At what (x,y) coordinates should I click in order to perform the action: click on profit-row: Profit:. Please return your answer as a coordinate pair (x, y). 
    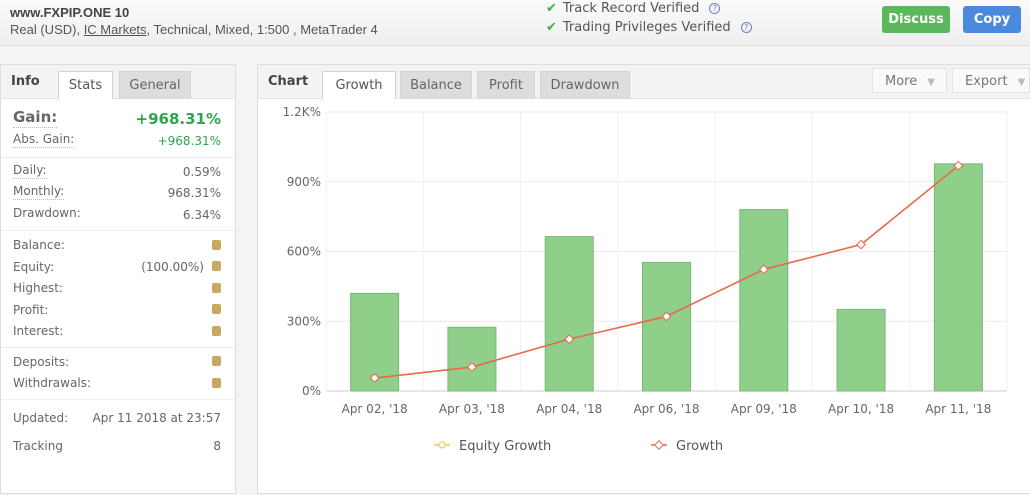
    Looking at the image, I should click on (118, 311).